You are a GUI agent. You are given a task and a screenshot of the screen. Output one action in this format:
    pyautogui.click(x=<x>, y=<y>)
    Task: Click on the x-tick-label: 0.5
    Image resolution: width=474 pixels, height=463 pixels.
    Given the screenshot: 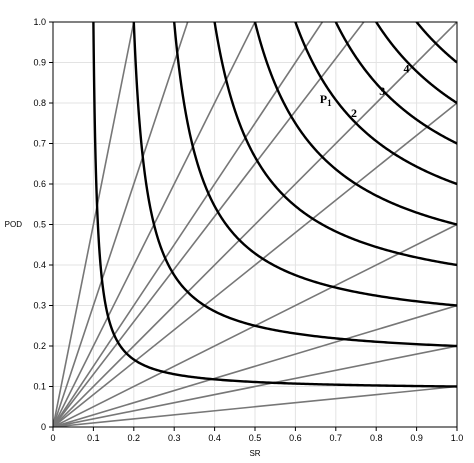 What is the action you would take?
    pyautogui.click(x=255, y=438)
    